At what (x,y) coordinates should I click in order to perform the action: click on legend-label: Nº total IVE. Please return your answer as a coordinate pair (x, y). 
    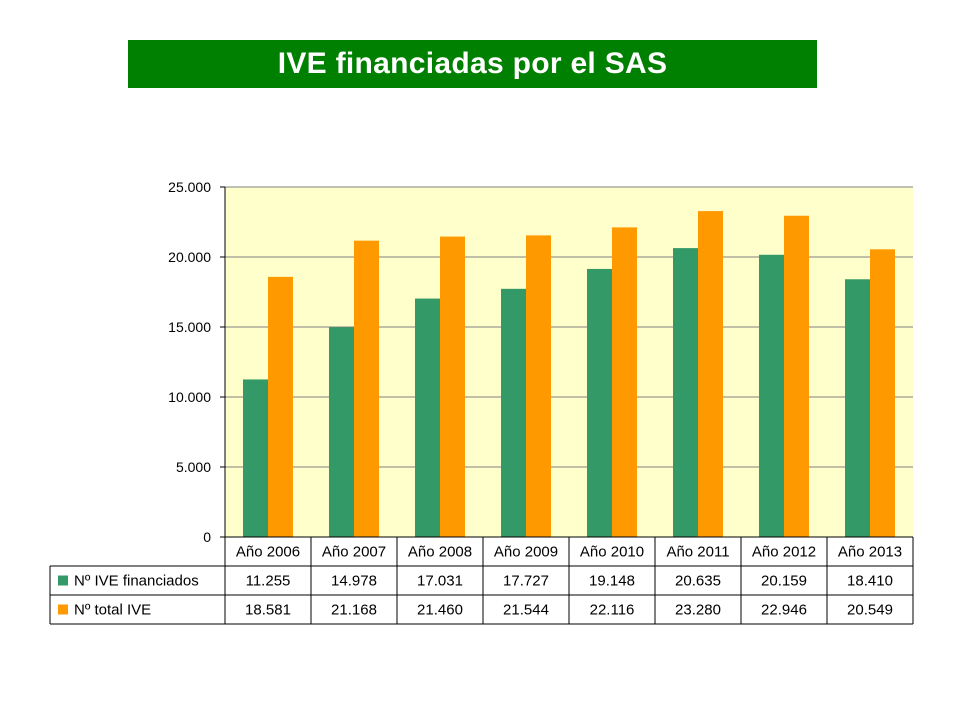
    Looking at the image, I should click on (112, 610).